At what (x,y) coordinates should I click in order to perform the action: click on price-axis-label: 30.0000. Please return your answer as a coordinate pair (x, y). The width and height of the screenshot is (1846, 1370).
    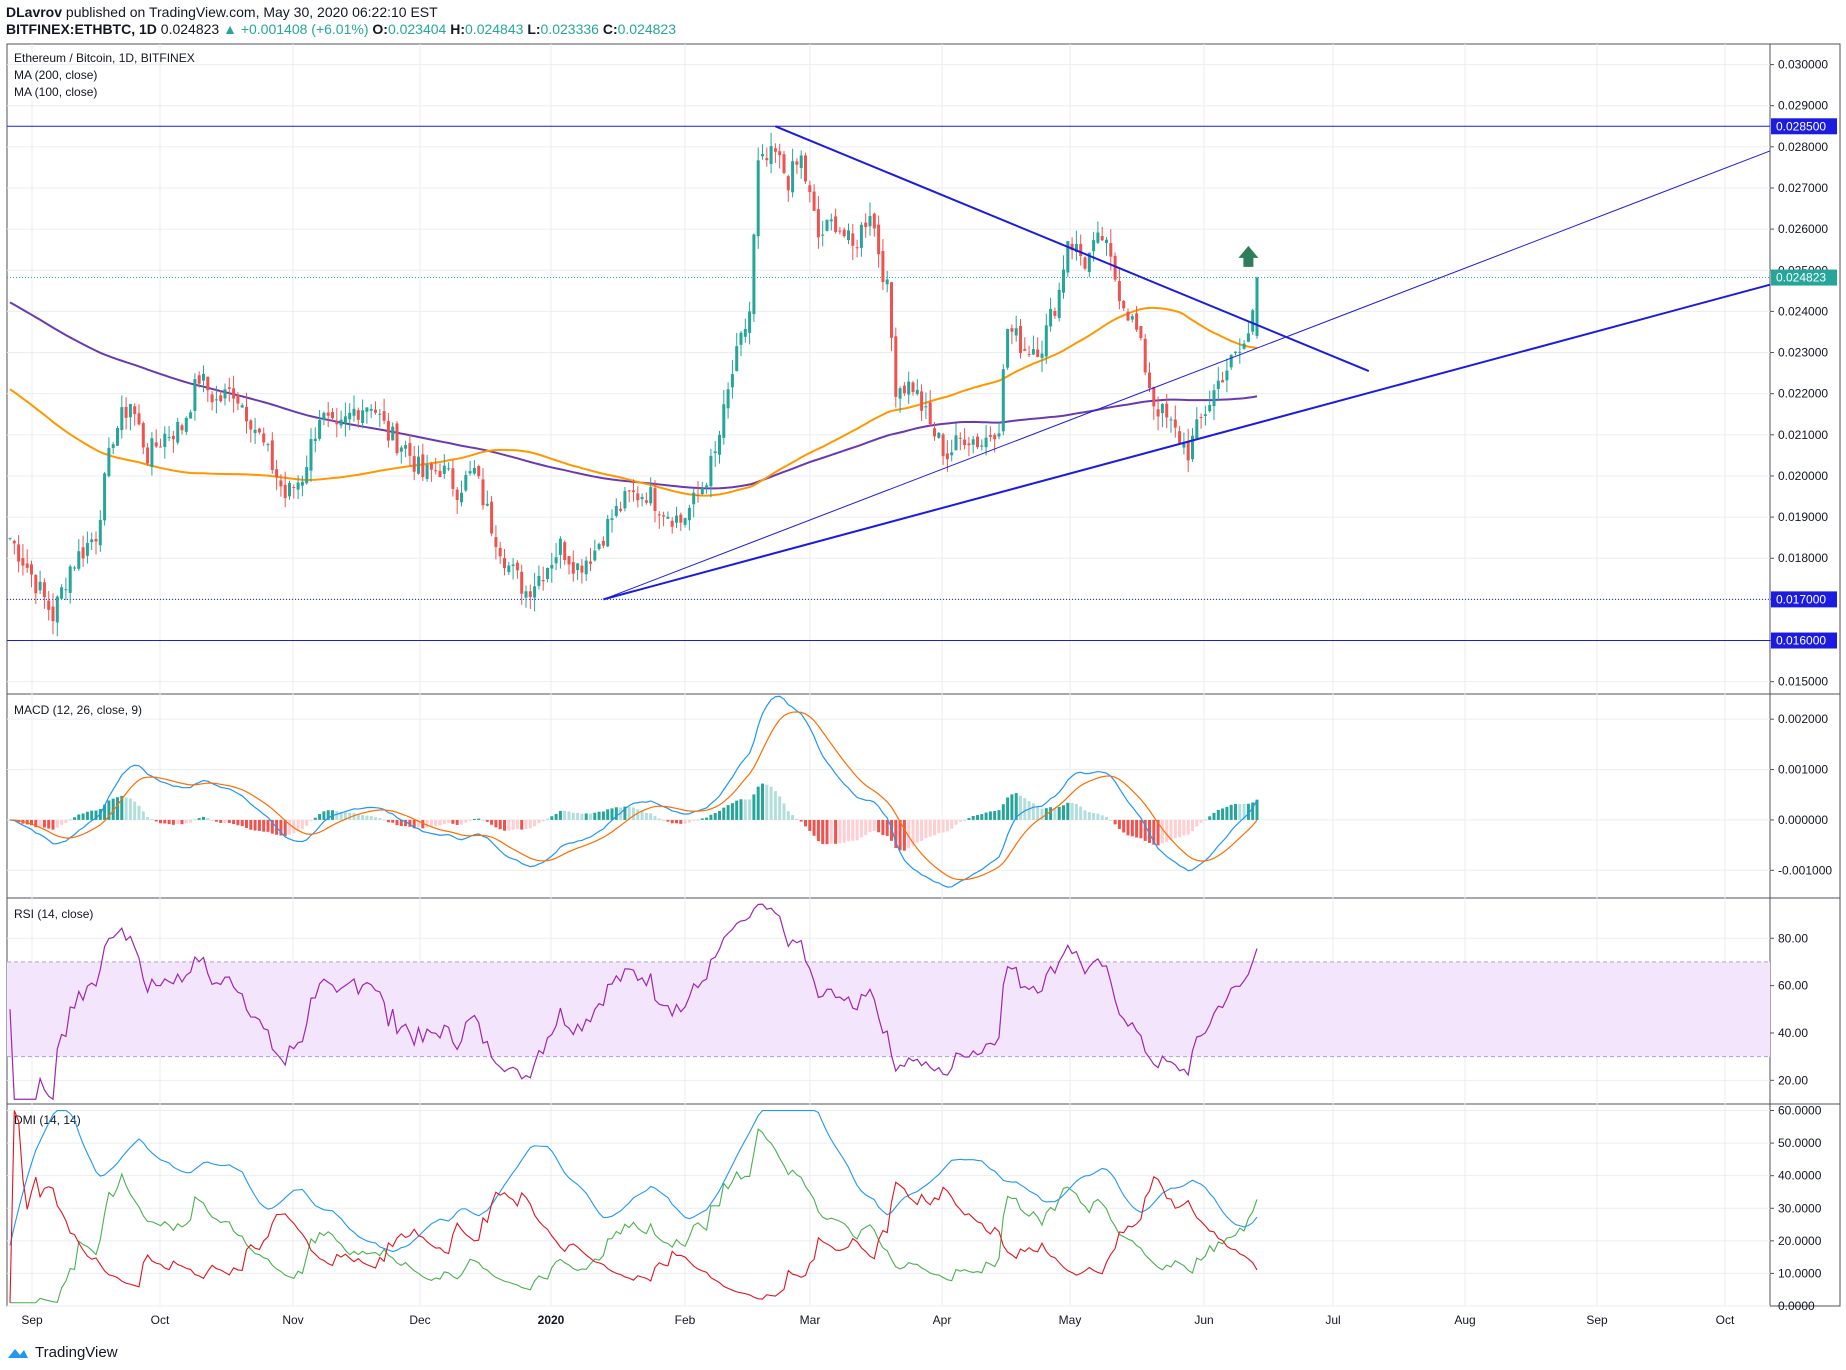
    Looking at the image, I should click on (1800, 1208).